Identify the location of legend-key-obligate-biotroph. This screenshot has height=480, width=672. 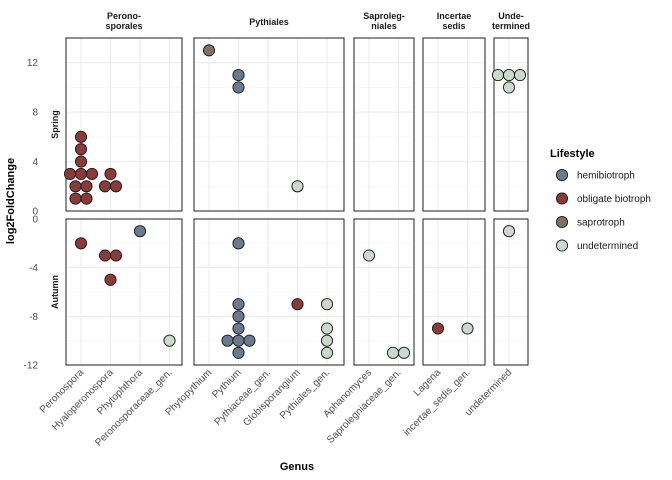
(562, 198).